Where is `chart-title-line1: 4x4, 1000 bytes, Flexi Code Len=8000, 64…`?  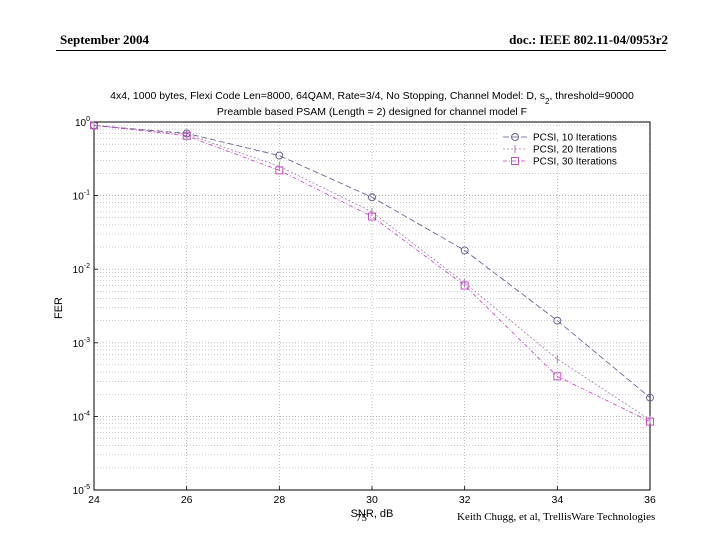 chart-title-line1: 4x4, 1000 bytes, Flexi Code Len=8000, 64… is located at coordinates (372, 98).